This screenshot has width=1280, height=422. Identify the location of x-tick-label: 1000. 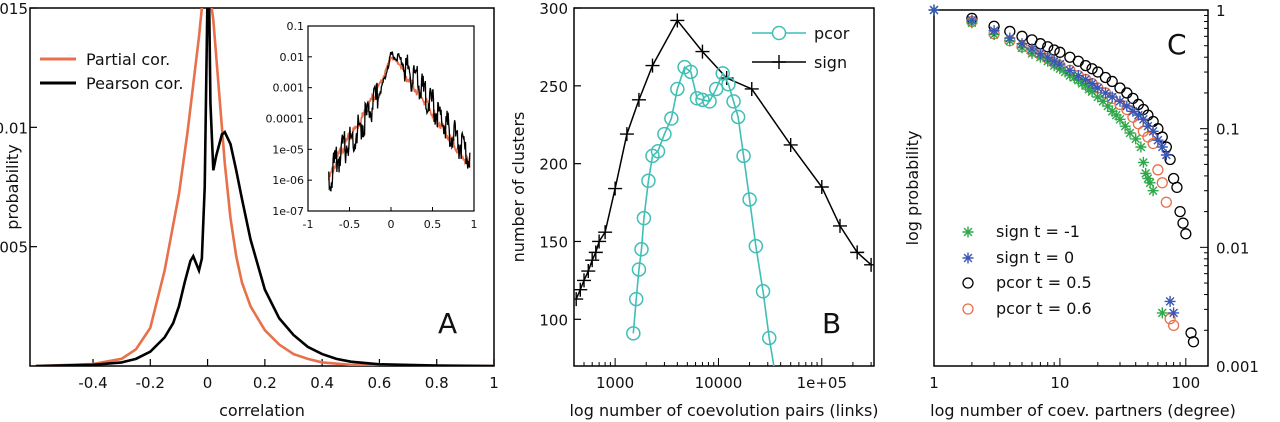
(615, 383).